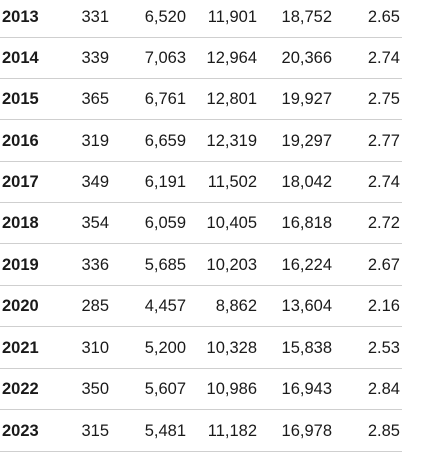 Image resolution: width=424 pixels, height=459 pixels. Describe the element at coordinates (201, 306) in the screenshot. I see `table-row: 2020 285 4,457 8,862 13,604 2.16` at that location.